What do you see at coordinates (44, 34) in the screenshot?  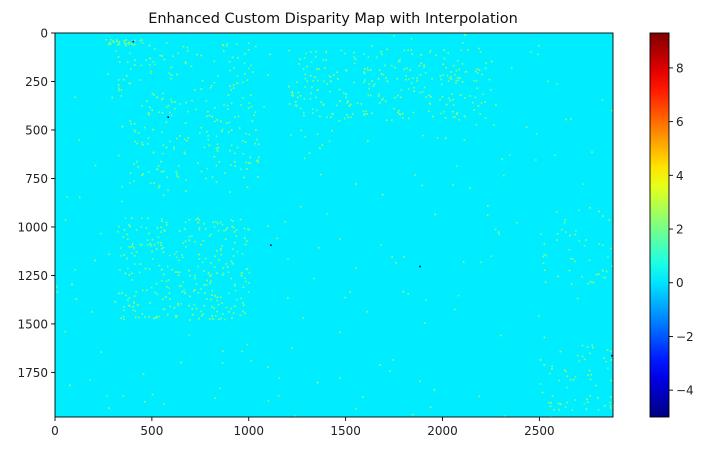 I see `y-tick-label: 0` at bounding box center [44, 34].